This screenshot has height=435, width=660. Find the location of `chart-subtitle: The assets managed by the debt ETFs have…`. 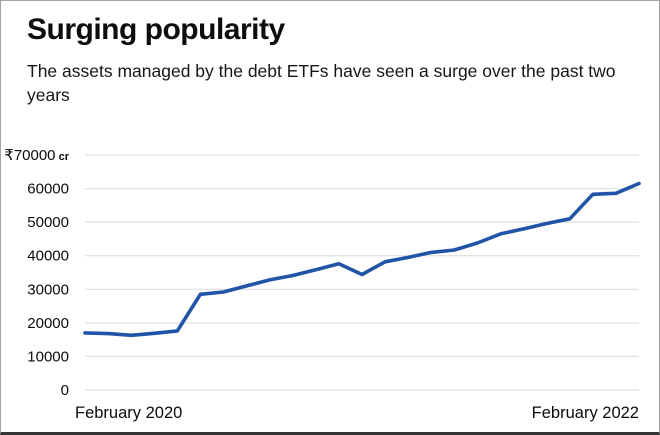

chart-subtitle: The assets managed by the debt ETFs have… is located at coordinates (321, 83).